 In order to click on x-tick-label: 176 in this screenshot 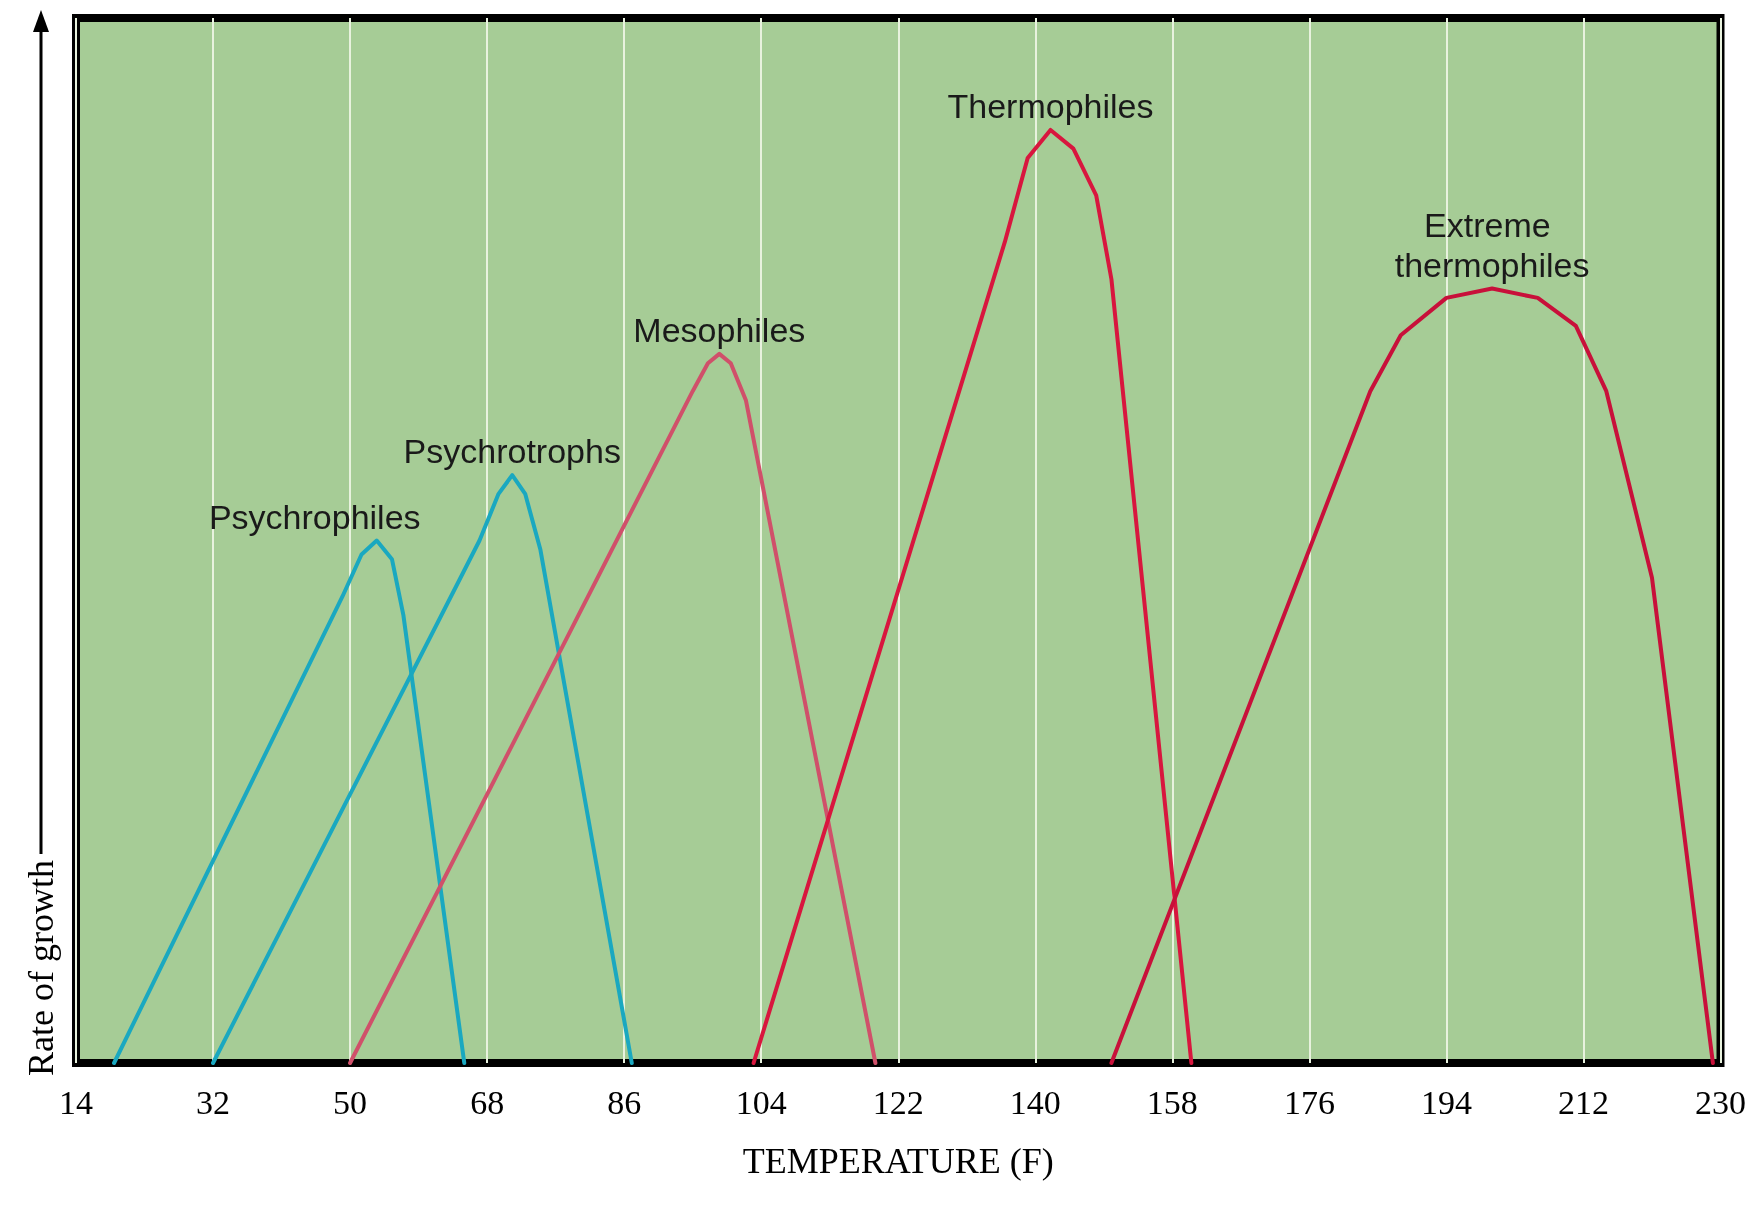, I will do `click(1309, 1102)`.